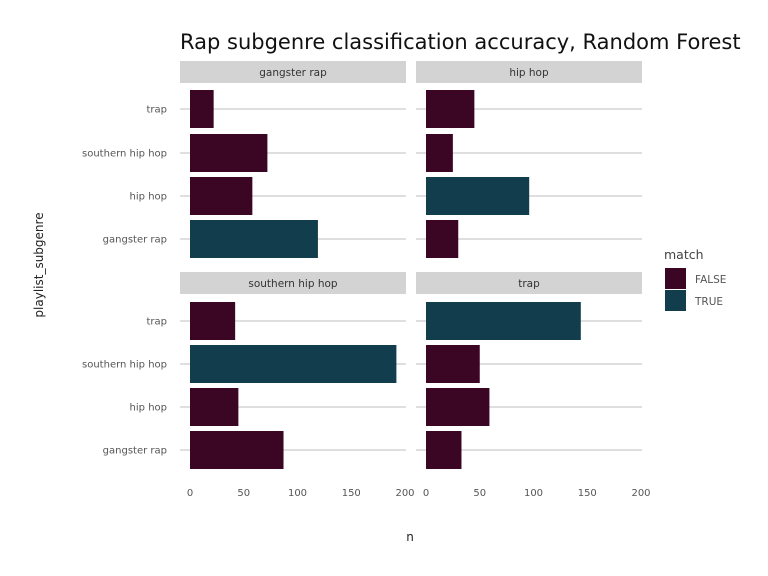 This screenshot has width=768, height=576. I want to click on legend-label: TRUE, so click(708, 302).